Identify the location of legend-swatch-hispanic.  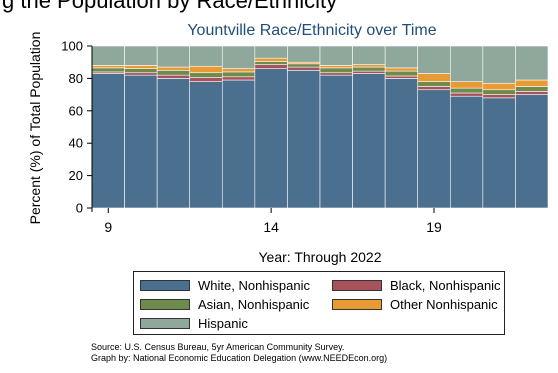
(165, 323).